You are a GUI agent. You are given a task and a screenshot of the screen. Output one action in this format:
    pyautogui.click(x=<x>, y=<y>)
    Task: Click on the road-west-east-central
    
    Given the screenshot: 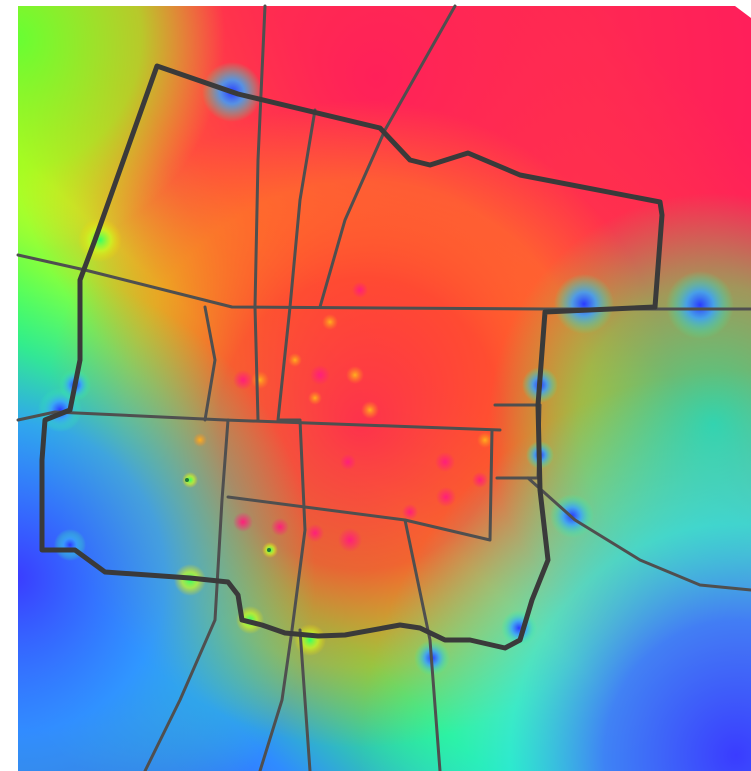 What is the action you would take?
    pyautogui.click(x=259, y=421)
    